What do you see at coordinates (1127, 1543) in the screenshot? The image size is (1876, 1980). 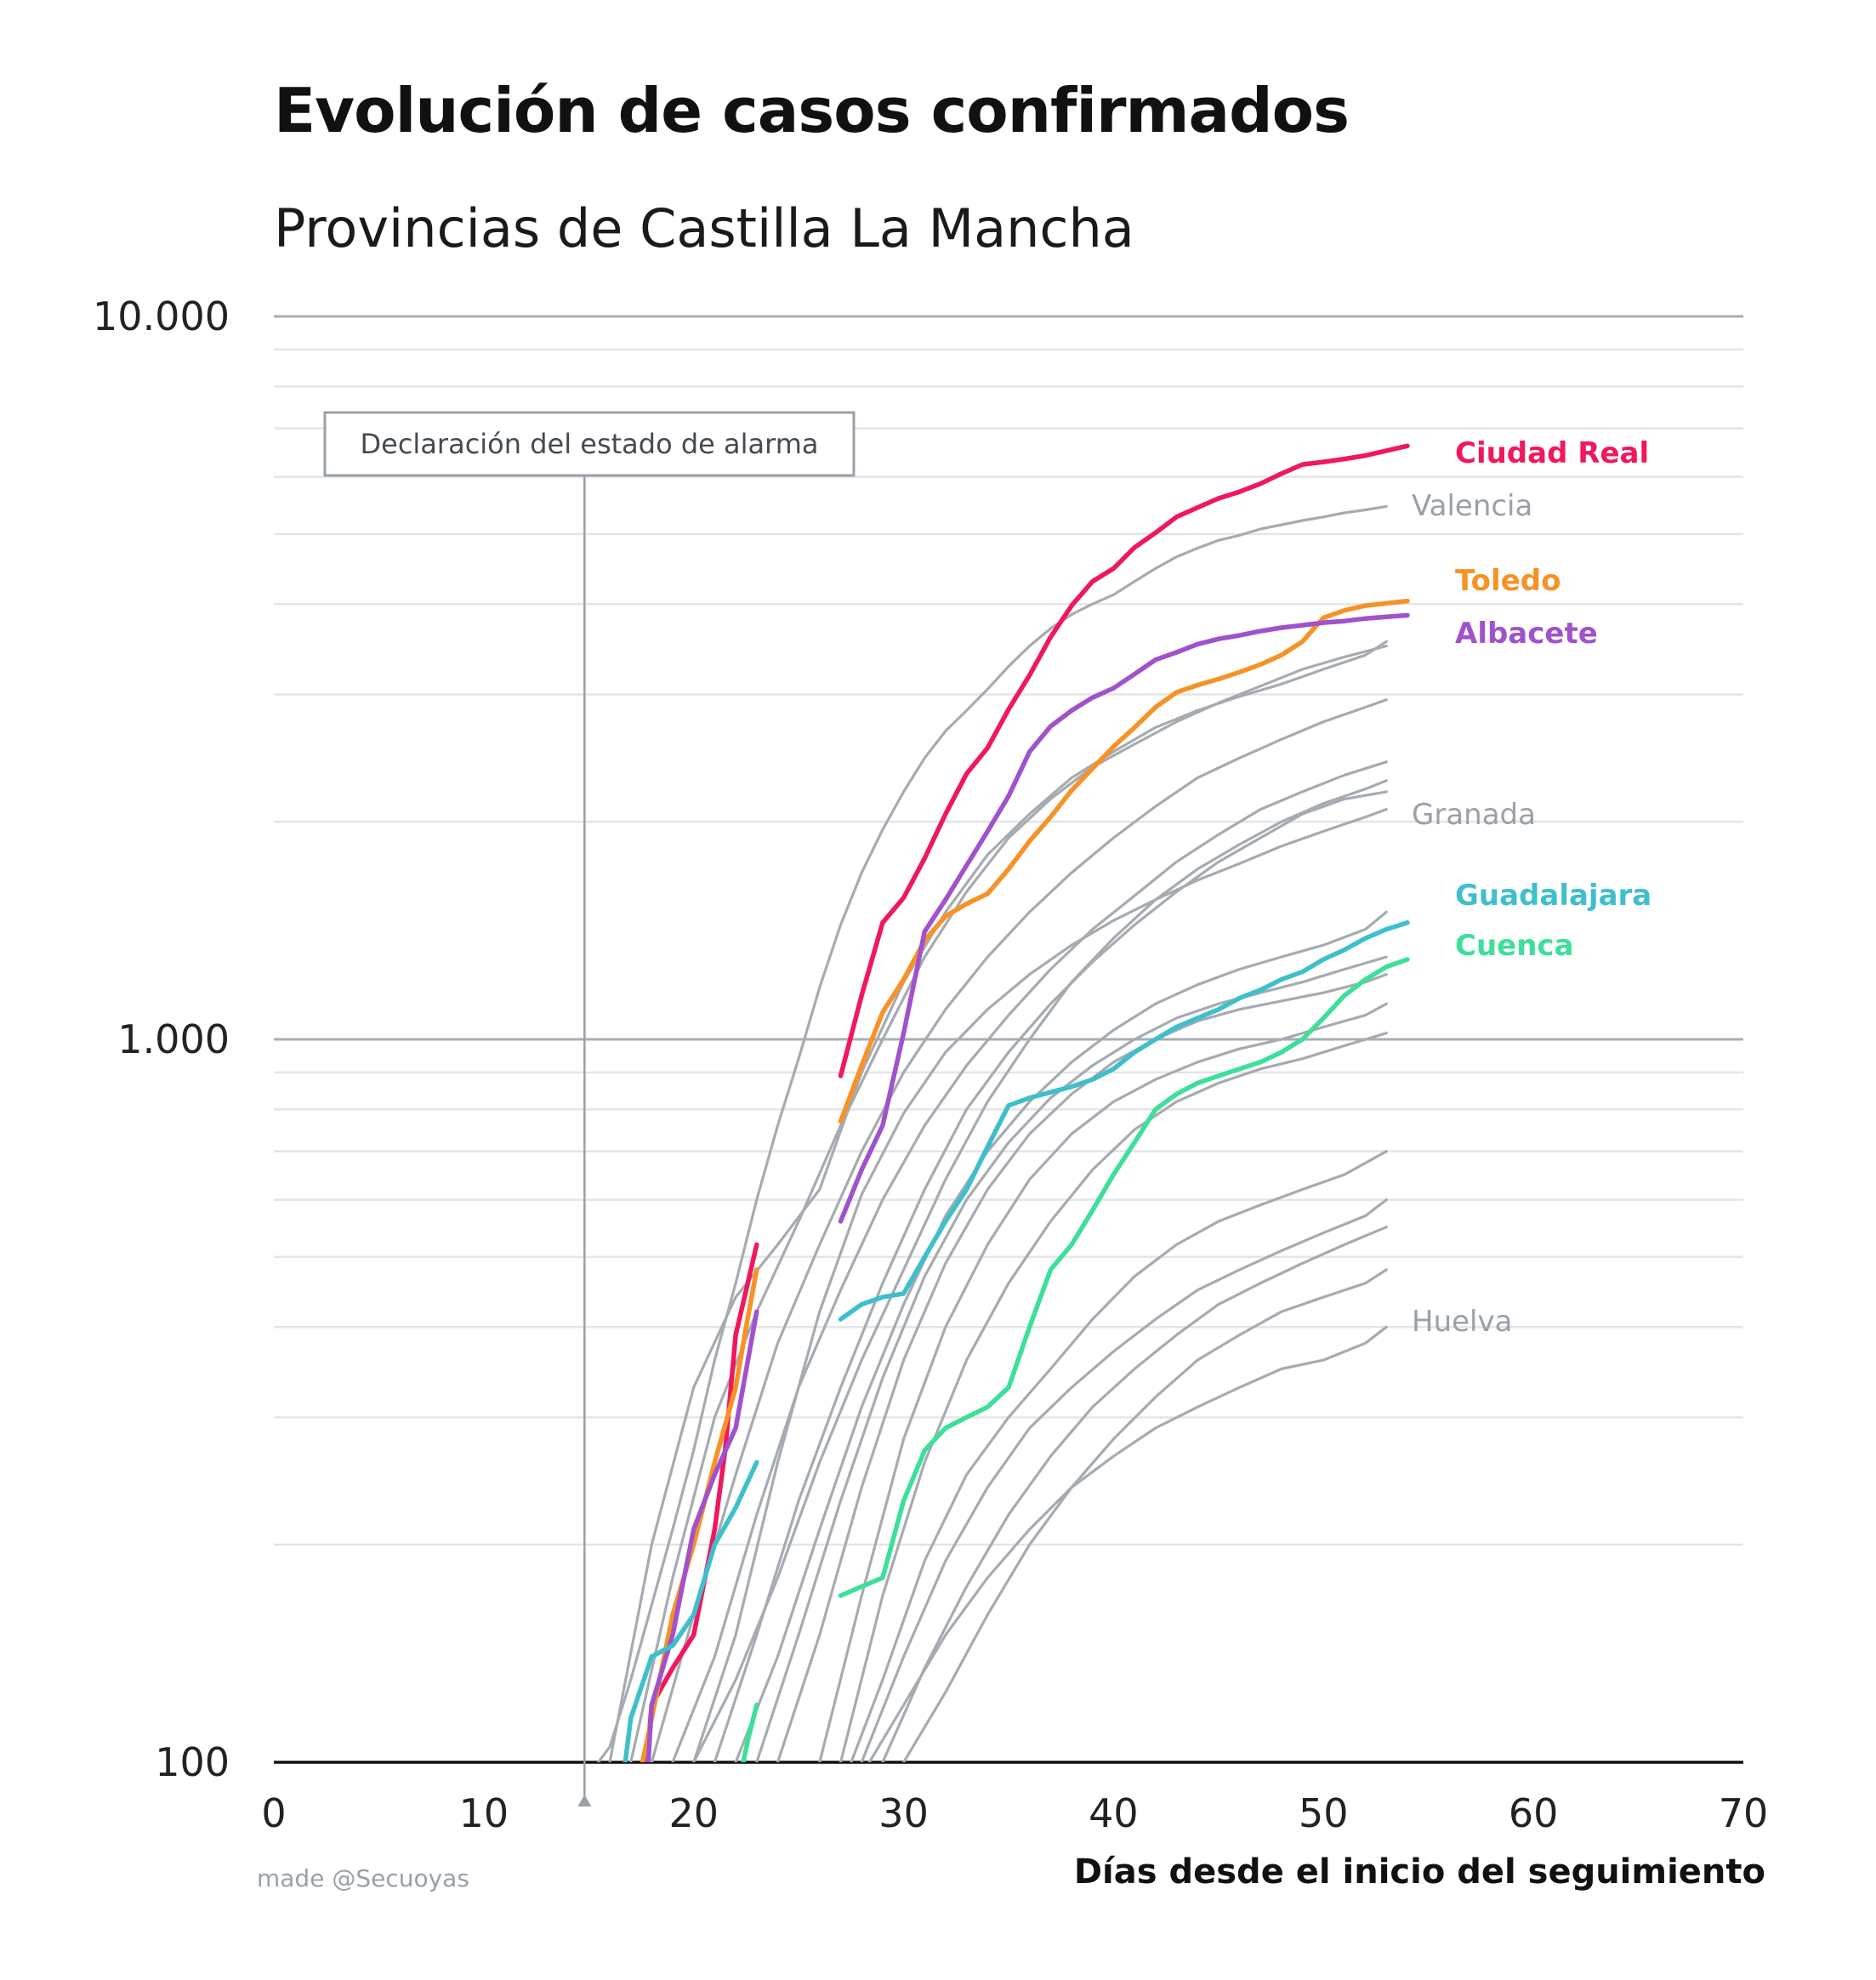 I see `huelva-line` at bounding box center [1127, 1543].